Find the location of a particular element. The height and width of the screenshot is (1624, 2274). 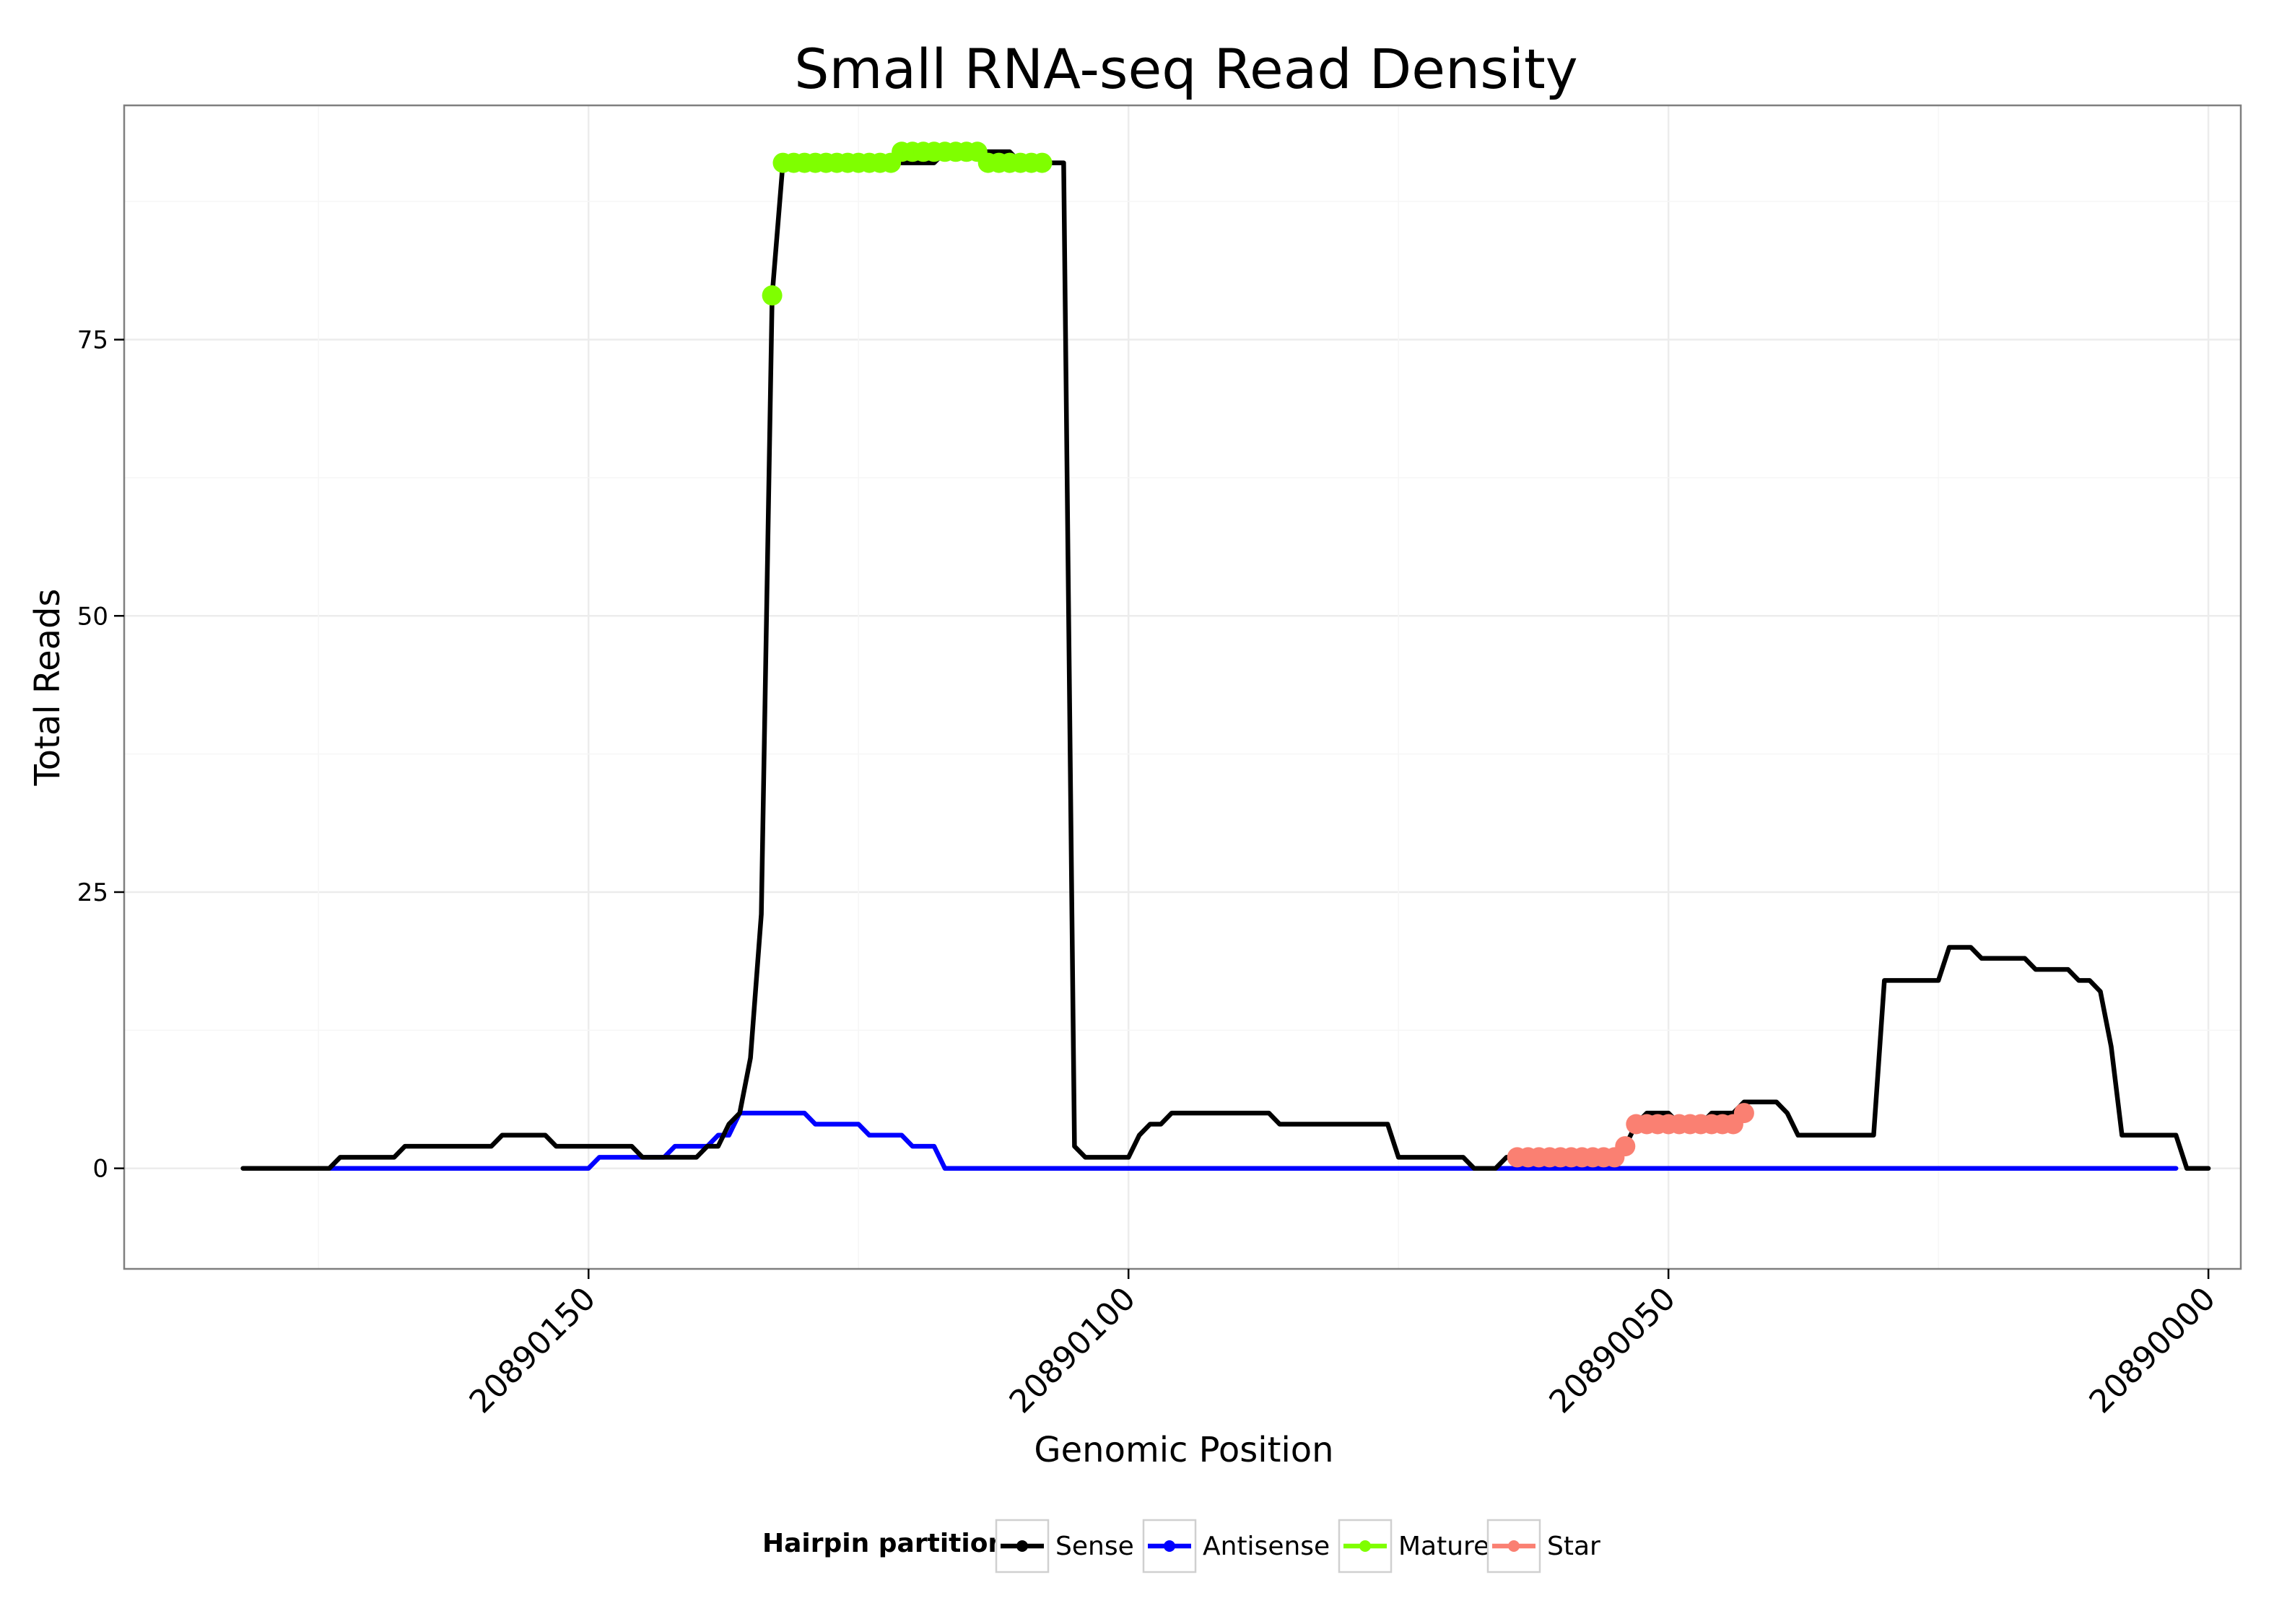

legend-entry-mature: Mature is located at coordinates (1414, 1546).